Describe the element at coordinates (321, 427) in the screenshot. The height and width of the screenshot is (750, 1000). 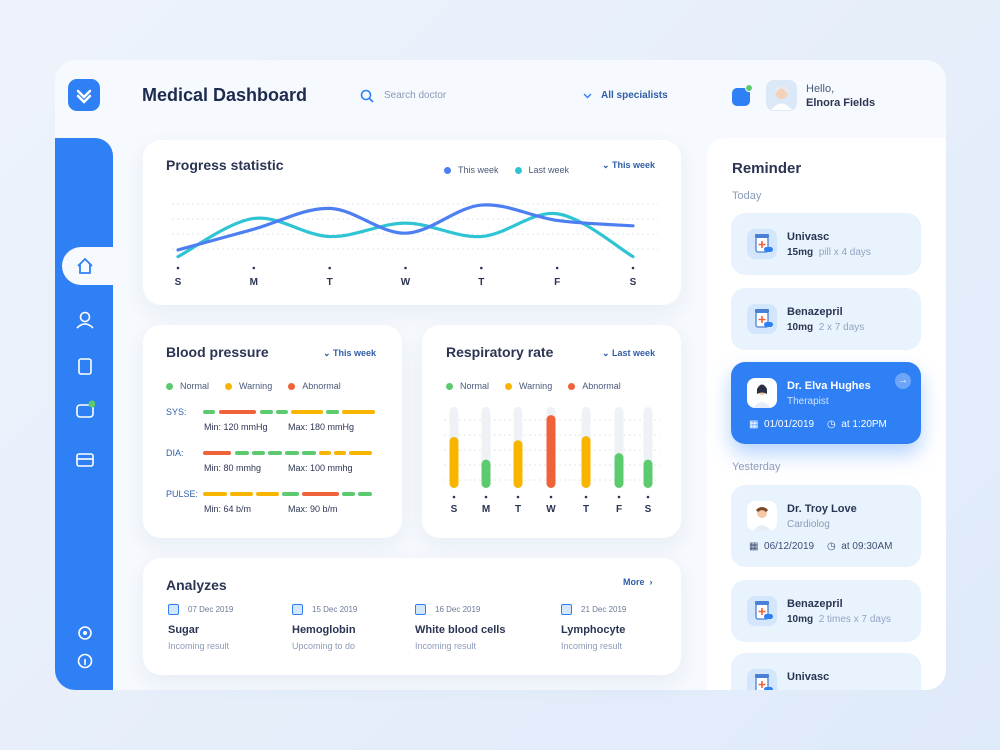
I see `max-value: Max: 180 mmHg` at that location.